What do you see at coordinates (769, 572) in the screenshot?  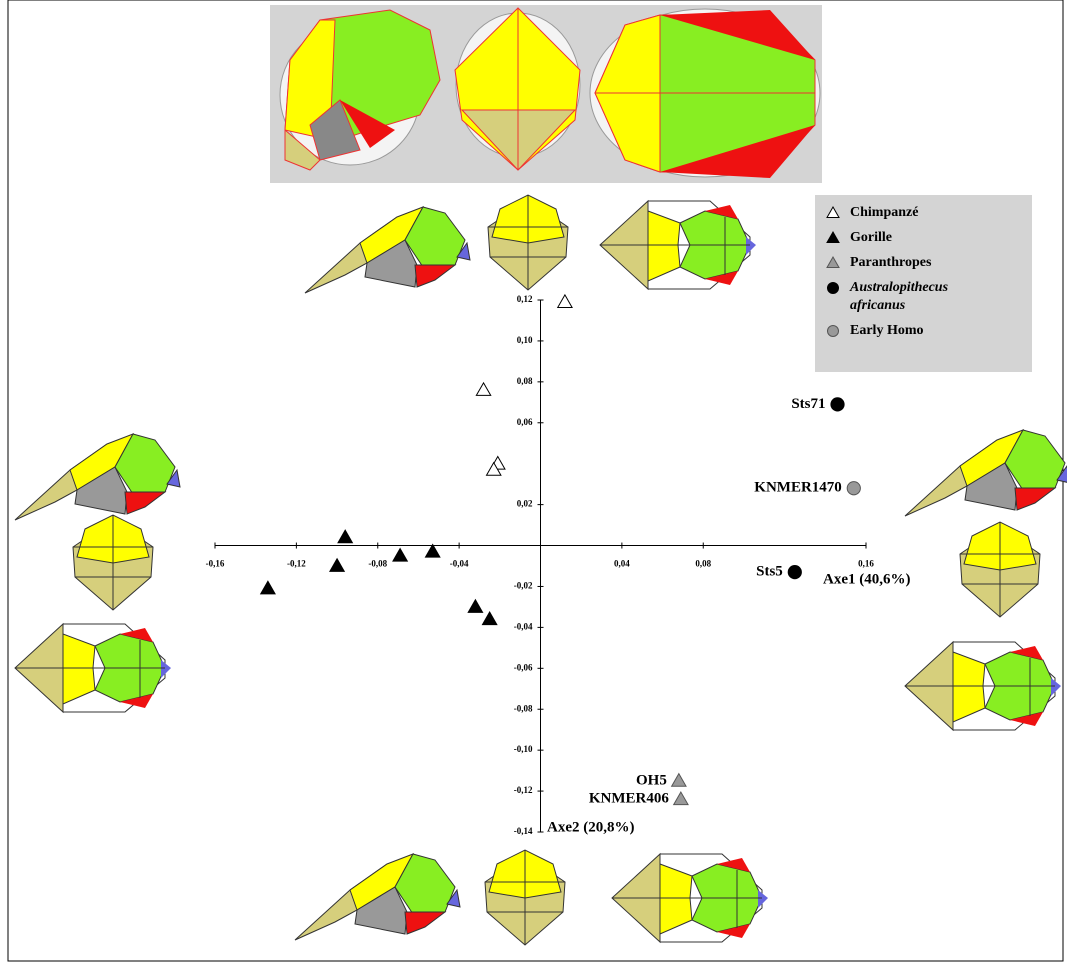 I see `point-label: Sts5` at bounding box center [769, 572].